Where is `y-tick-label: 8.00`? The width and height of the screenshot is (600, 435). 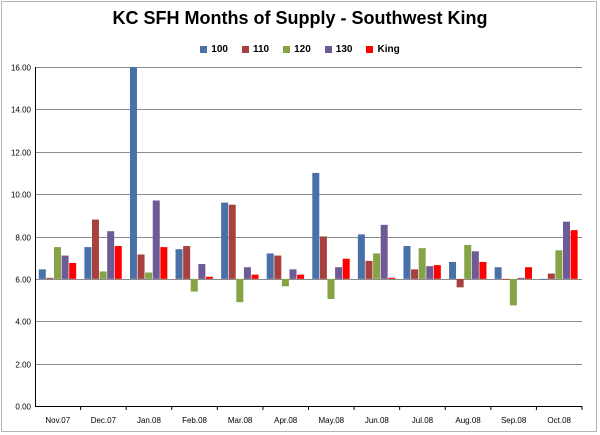 y-tick-label: 8.00 is located at coordinates (23, 238).